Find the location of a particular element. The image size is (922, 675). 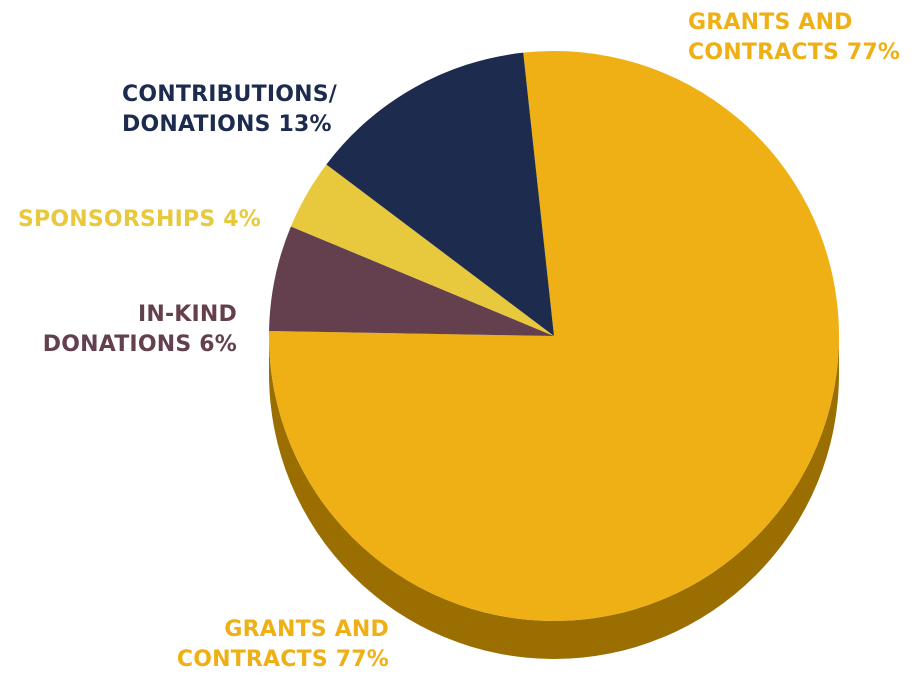

label-contributions-donations: CONTRIBUTIONS/ DONATIONS 13% is located at coordinates (229, 110).